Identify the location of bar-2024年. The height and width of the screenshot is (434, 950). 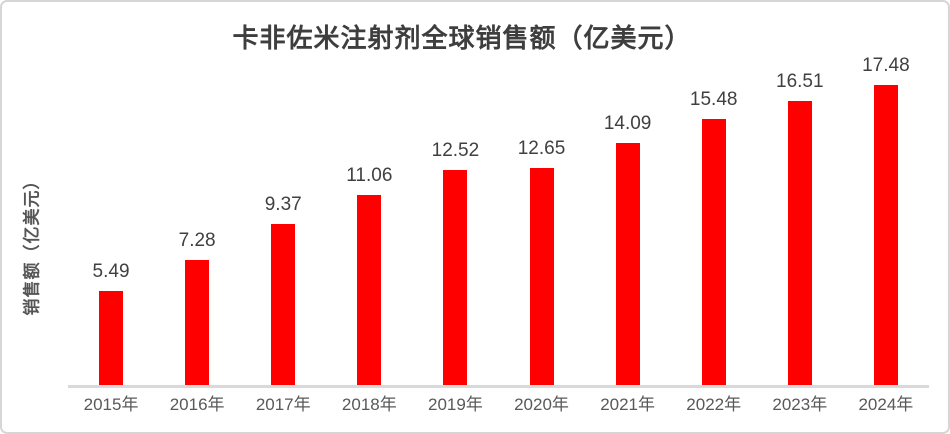
(885, 234).